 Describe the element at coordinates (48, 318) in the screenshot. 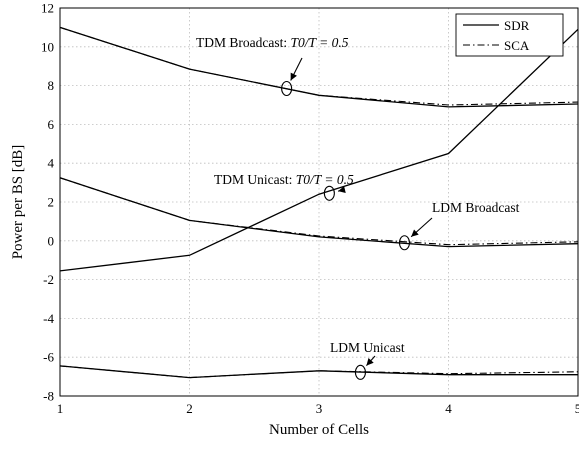

I see `y-tick-label: -4` at that location.